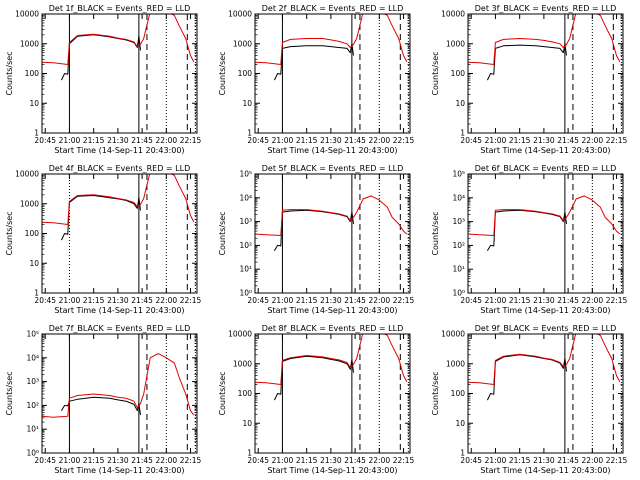 The height and width of the screenshot is (480, 640). Describe the element at coordinates (545, 8) in the screenshot. I see `chart-title: Det 3f_BLACK = Events_RED = LLD` at that location.